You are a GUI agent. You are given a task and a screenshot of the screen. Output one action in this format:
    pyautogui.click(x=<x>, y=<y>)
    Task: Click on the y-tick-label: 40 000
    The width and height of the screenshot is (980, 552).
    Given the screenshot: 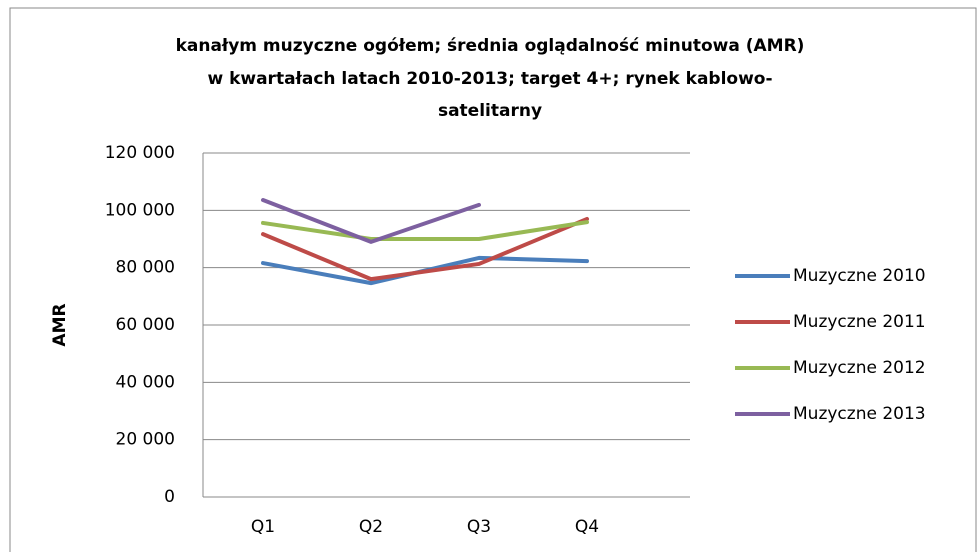 What is the action you would take?
    pyautogui.click(x=145, y=382)
    